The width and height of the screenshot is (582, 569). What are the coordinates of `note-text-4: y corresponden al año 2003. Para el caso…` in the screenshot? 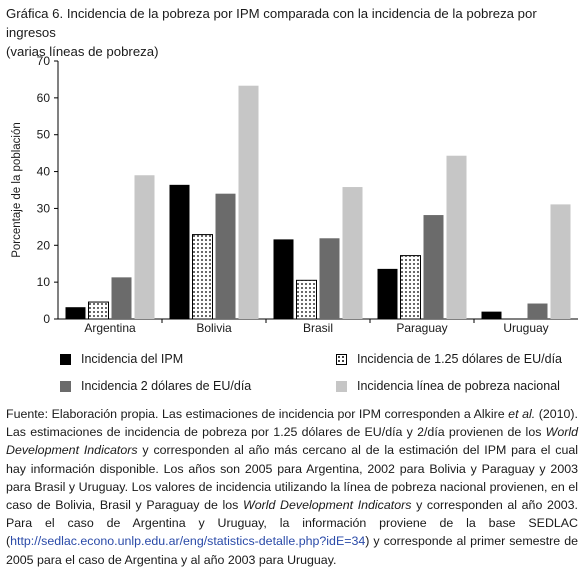 It's located at (292, 523).